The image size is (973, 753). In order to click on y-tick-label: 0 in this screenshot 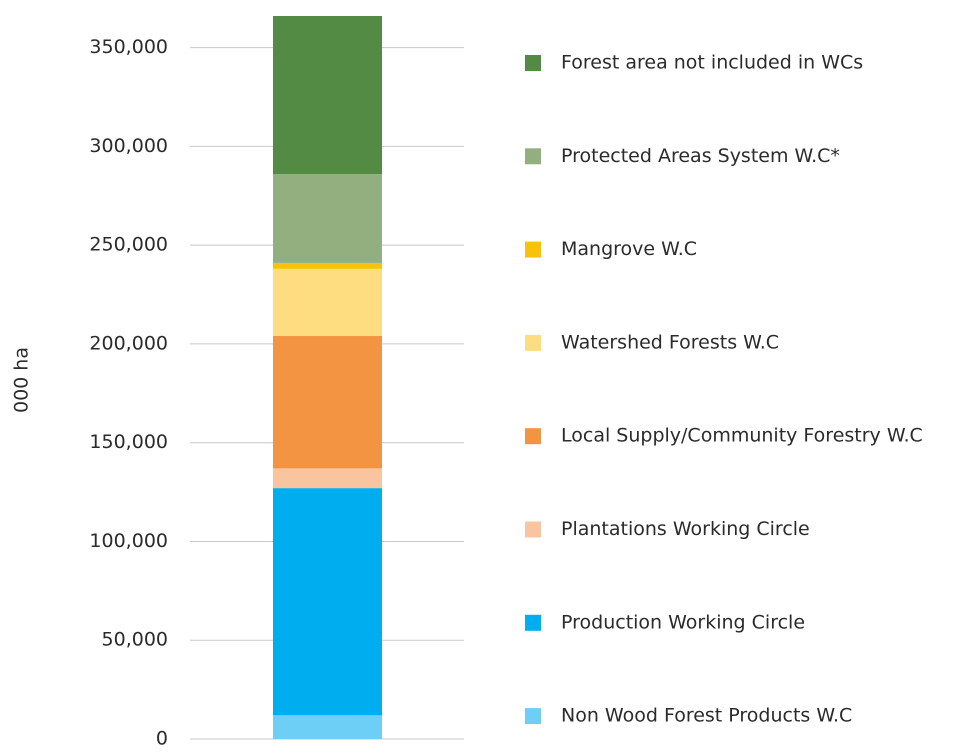, I will do `click(162, 739)`.